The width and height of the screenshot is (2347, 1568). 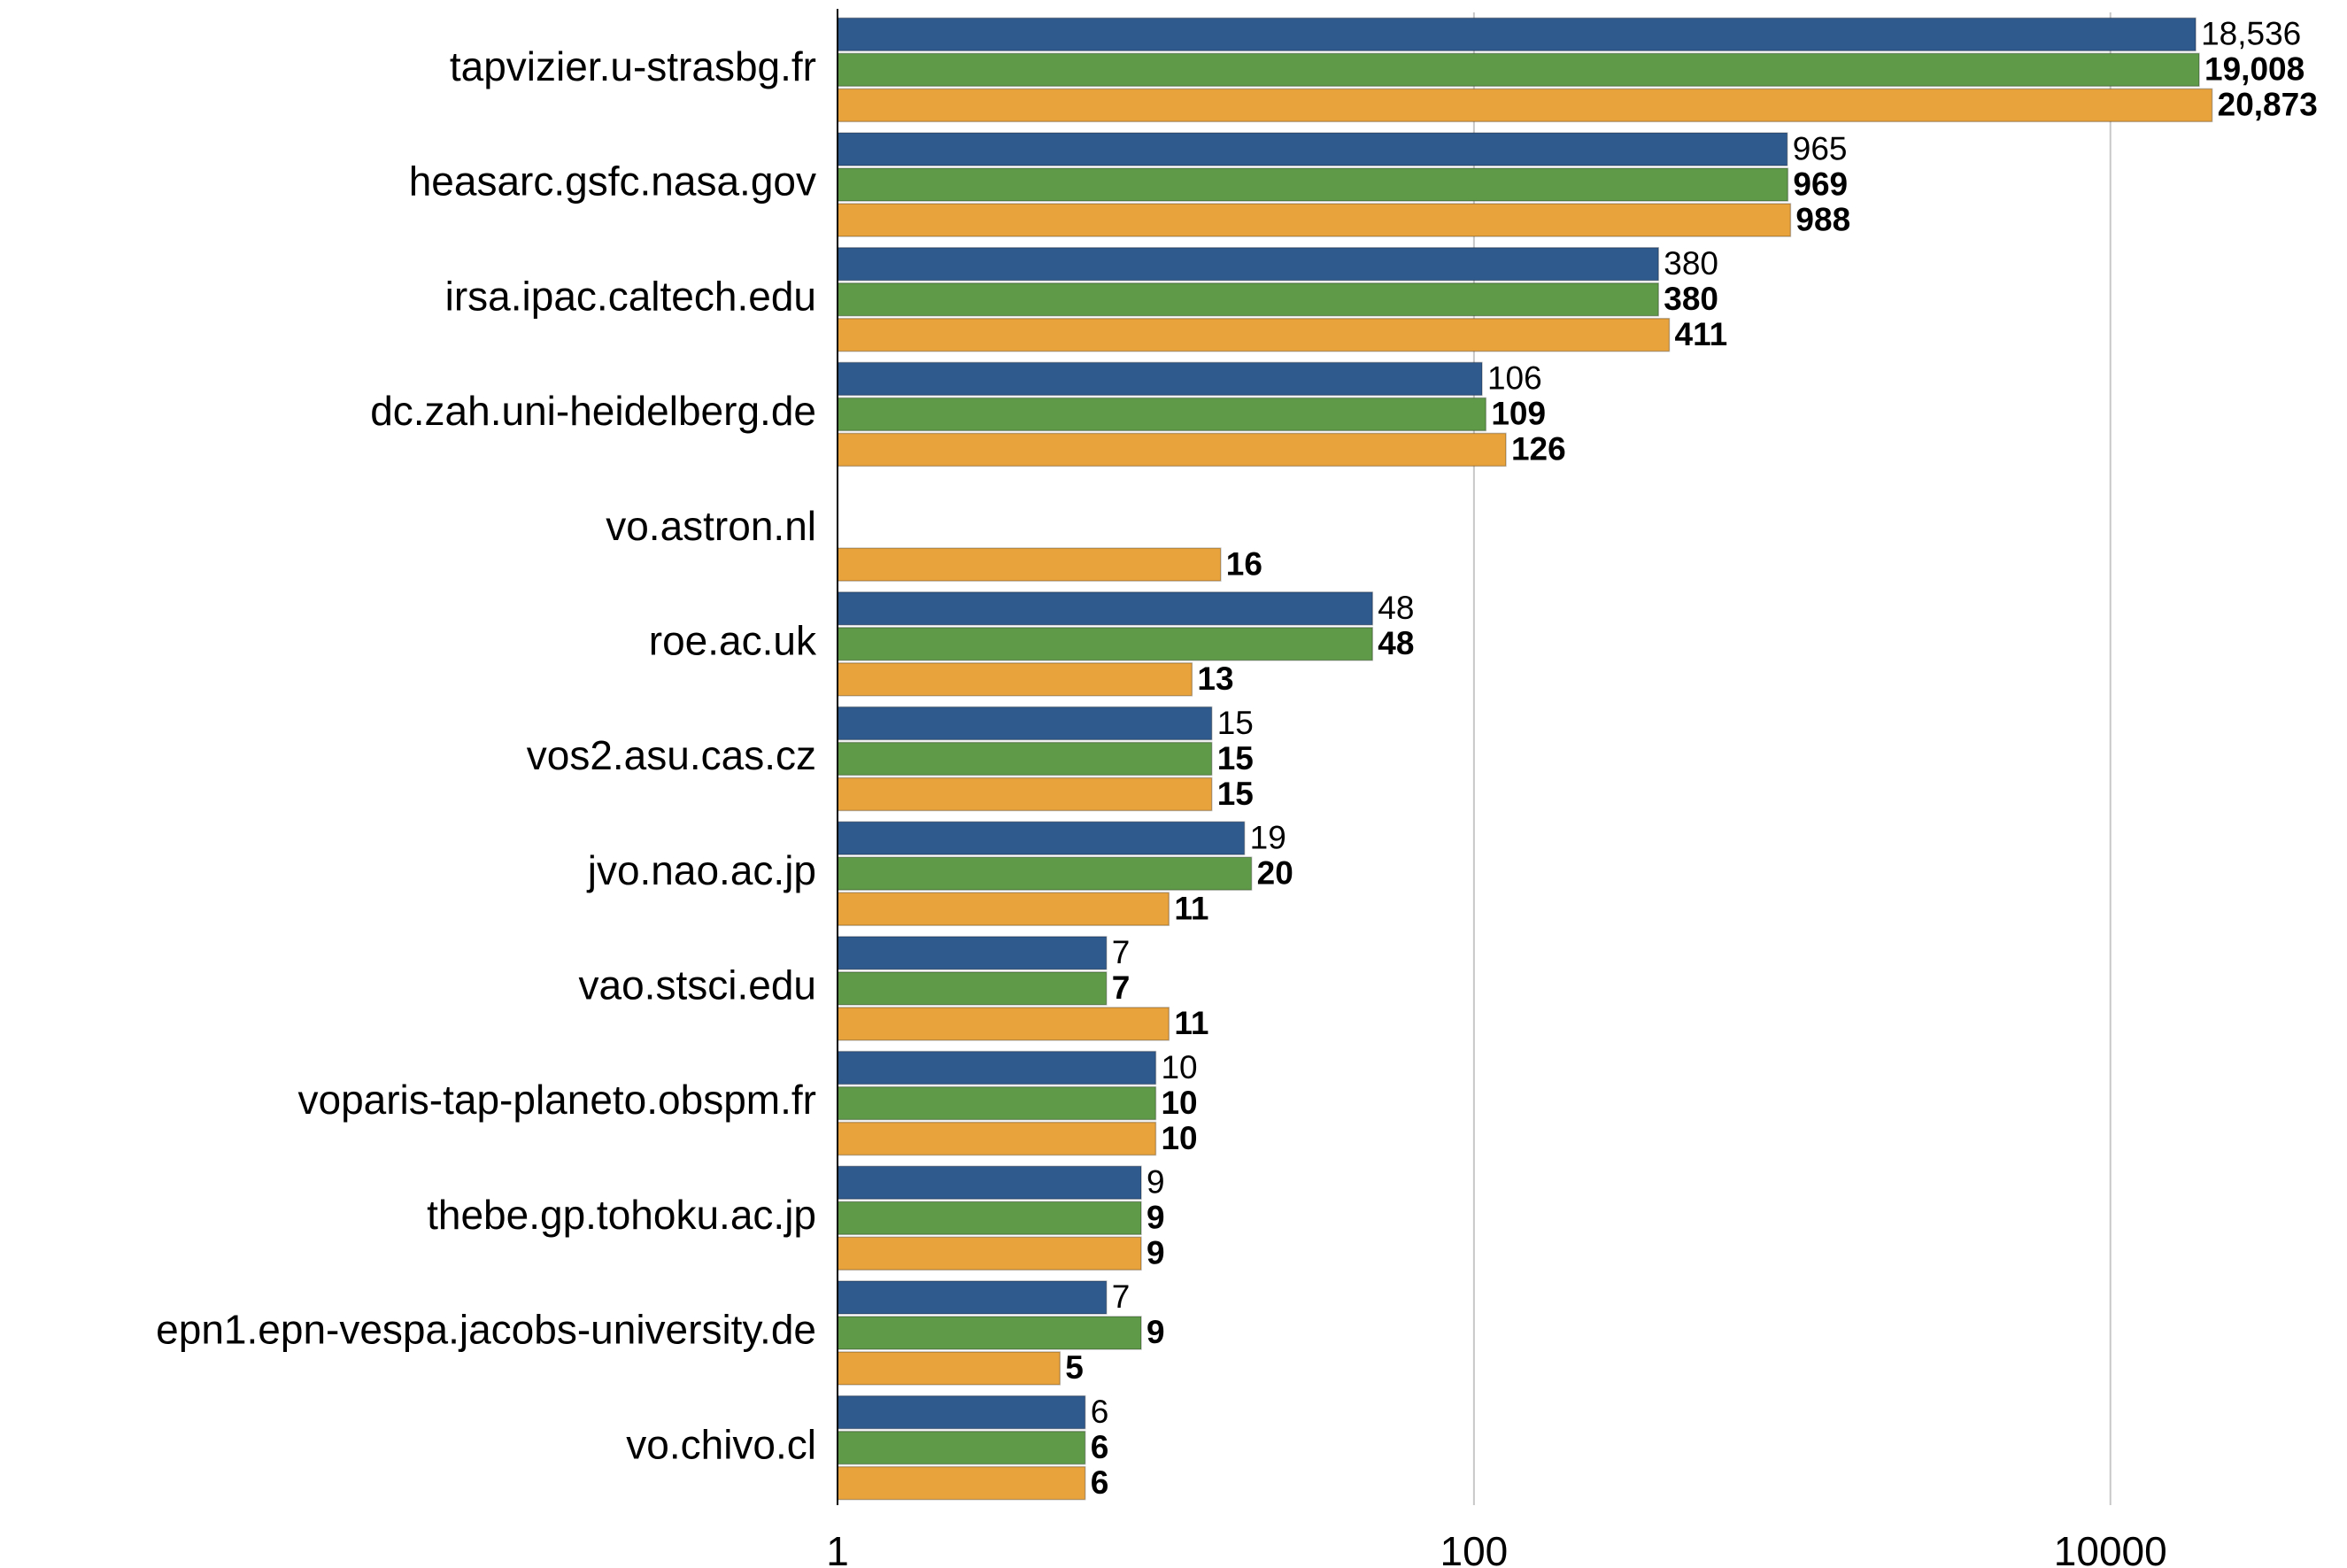 What do you see at coordinates (556, 1100) in the screenshot?
I see `y-tick-label: voparis-tap-planeto.obspm.fr` at bounding box center [556, 1100].